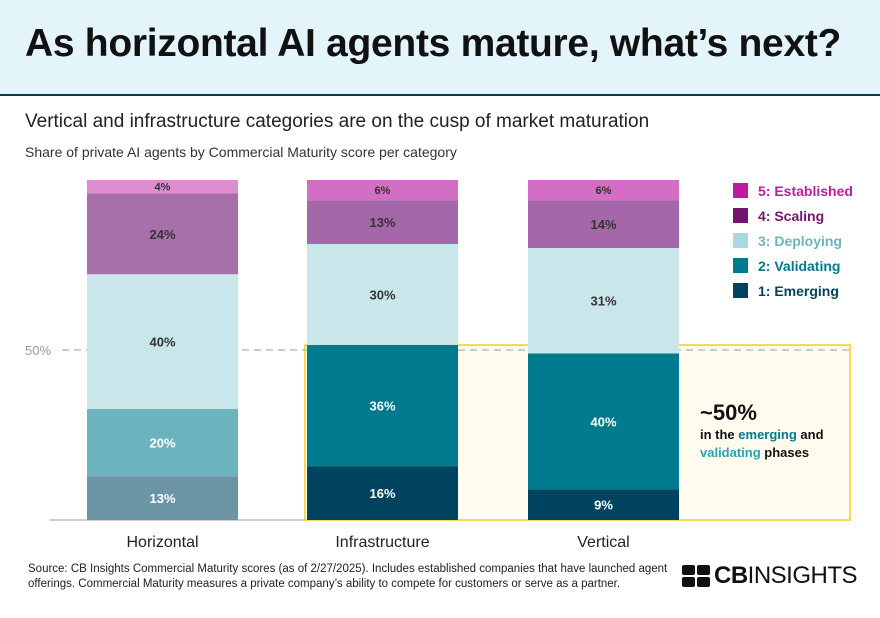  I want to click on note-validating: validating, so click(730, 452).